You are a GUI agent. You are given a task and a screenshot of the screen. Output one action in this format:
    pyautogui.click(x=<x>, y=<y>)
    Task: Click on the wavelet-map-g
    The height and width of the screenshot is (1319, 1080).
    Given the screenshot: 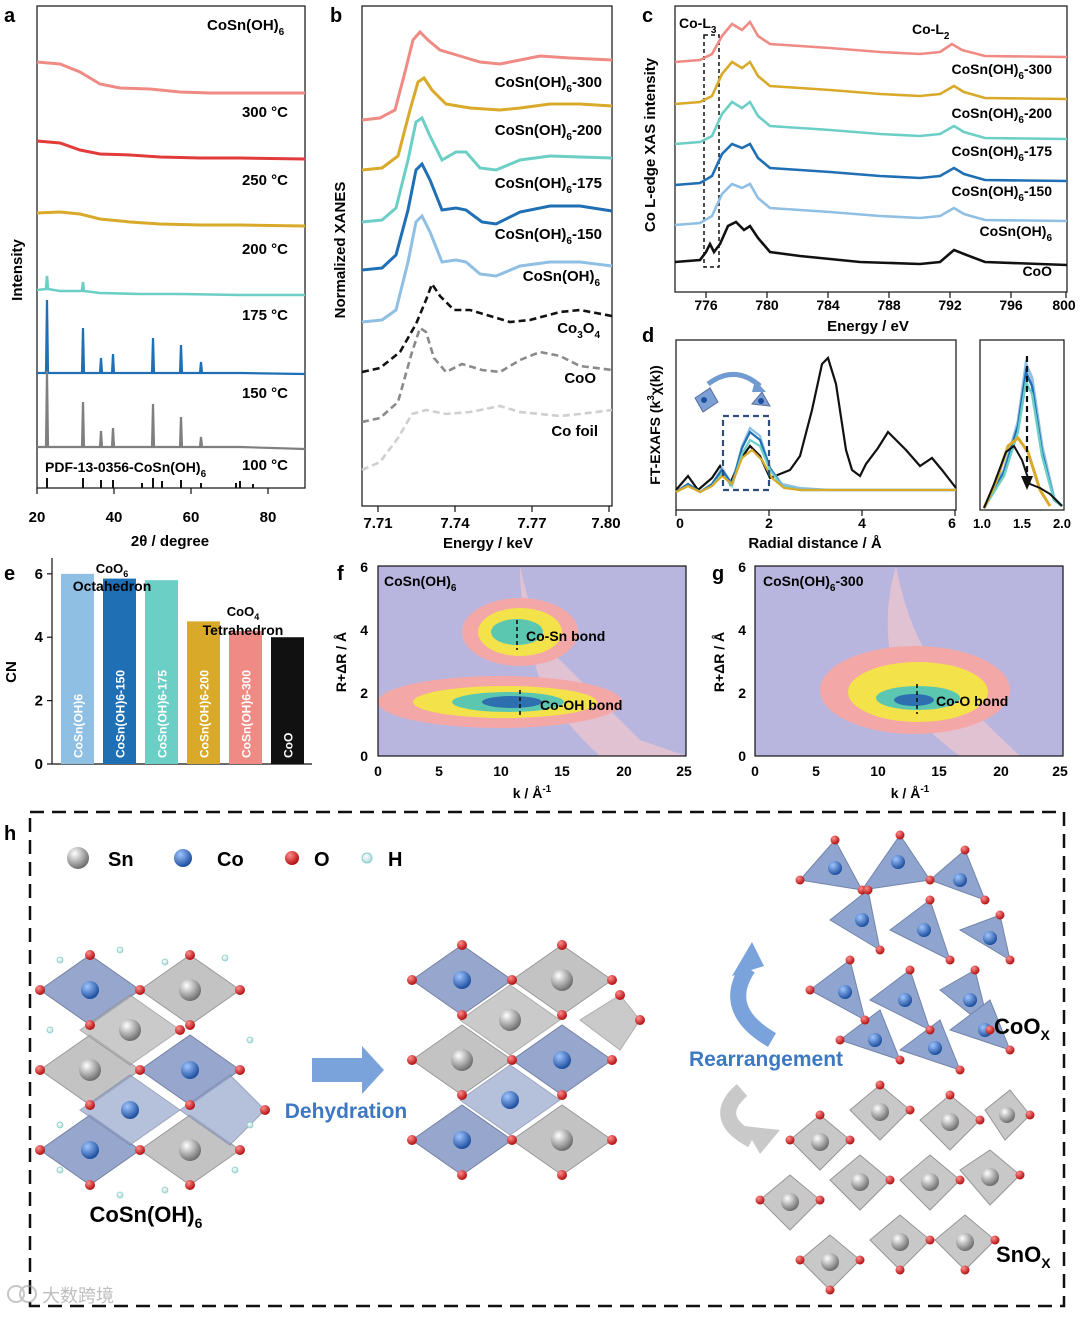 What is the action you would take?
    pyautogui.click(x=909, y=661)
    